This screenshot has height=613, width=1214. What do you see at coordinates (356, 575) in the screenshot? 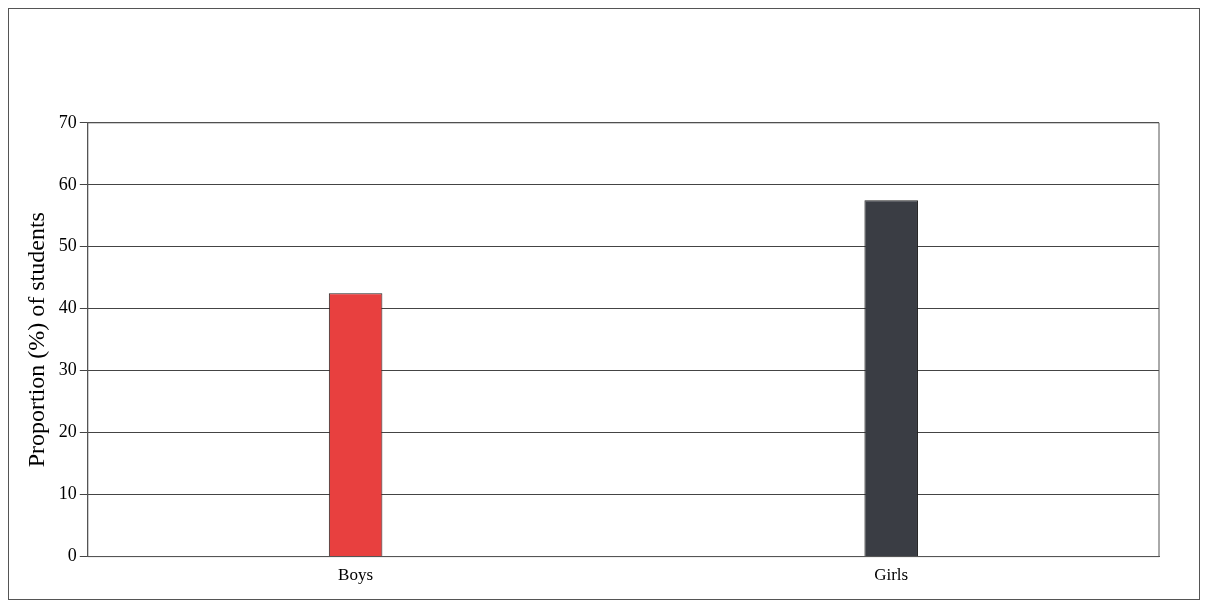
I see `x-tick-label: Boys` at bounding box center [356, 575].